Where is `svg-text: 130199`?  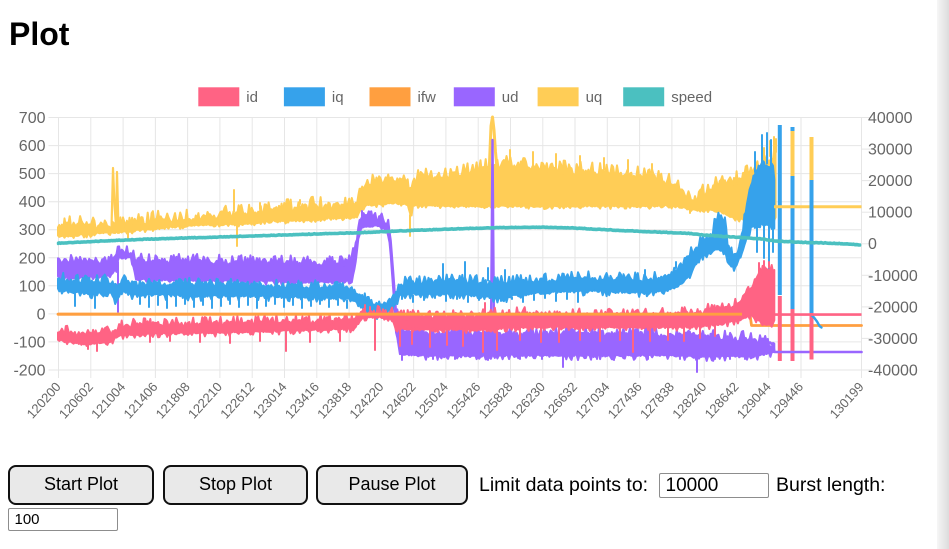 svg-text: 130199 is located at coordinates (847, 400).